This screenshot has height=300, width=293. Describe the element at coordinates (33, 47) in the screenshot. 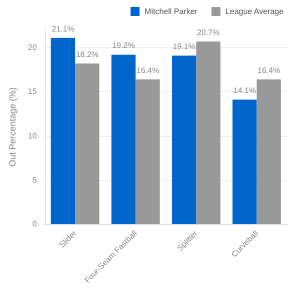

I see `y-tick-label: 20` at that location.